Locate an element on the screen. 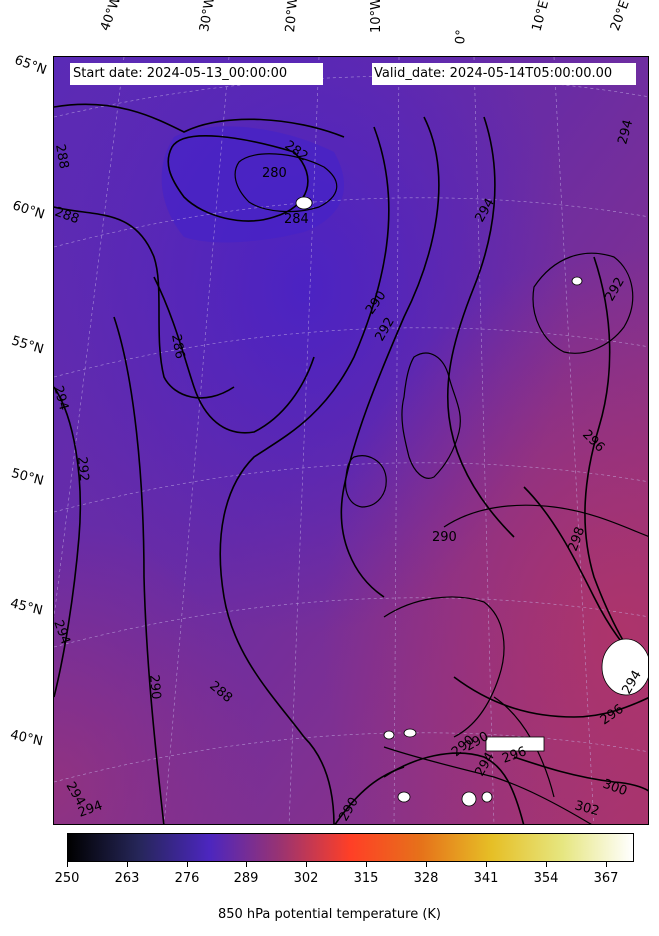  start-date-box: Start date: 2024-05-13_00:00:00 is located at coordinates (196, 74).